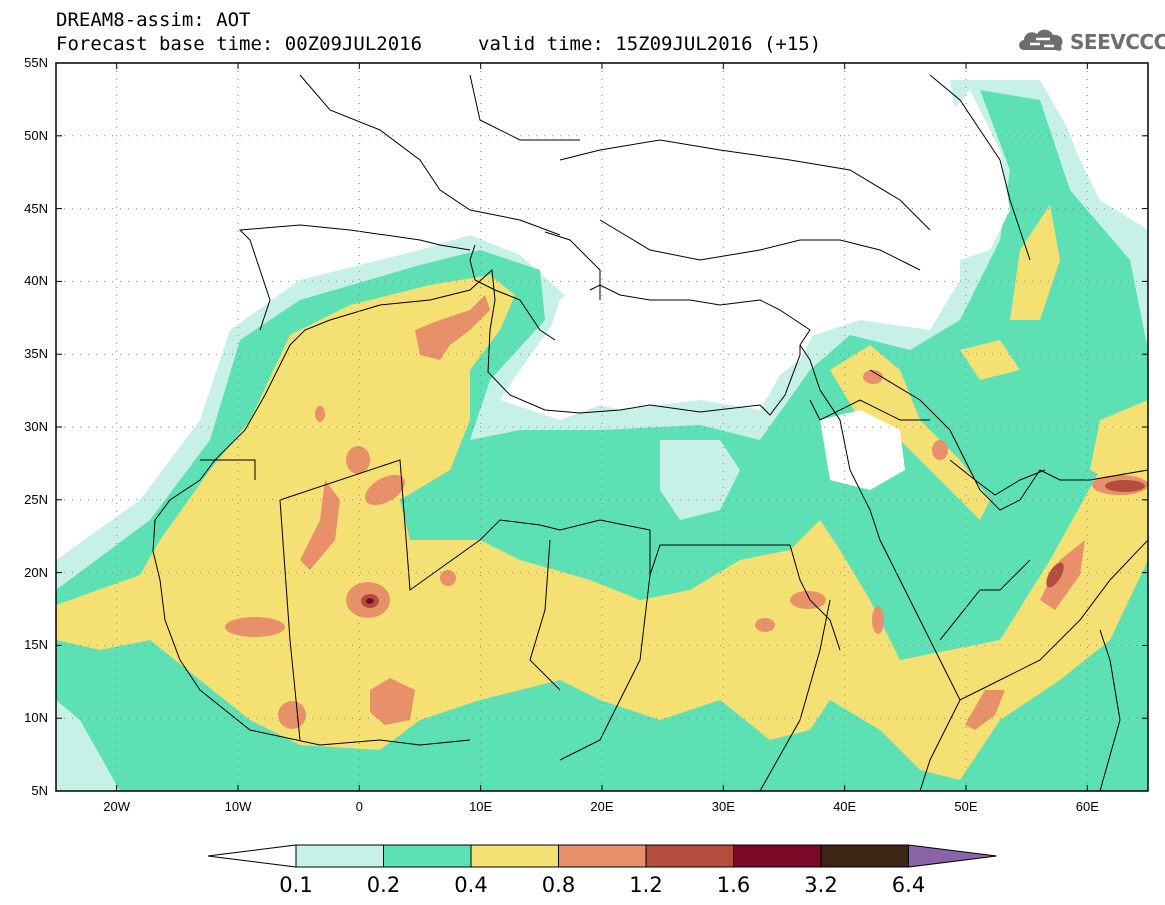 This screenshot has height=905, width=1165. I want to click on lat-tick-label: 20N, so click(36, 572).